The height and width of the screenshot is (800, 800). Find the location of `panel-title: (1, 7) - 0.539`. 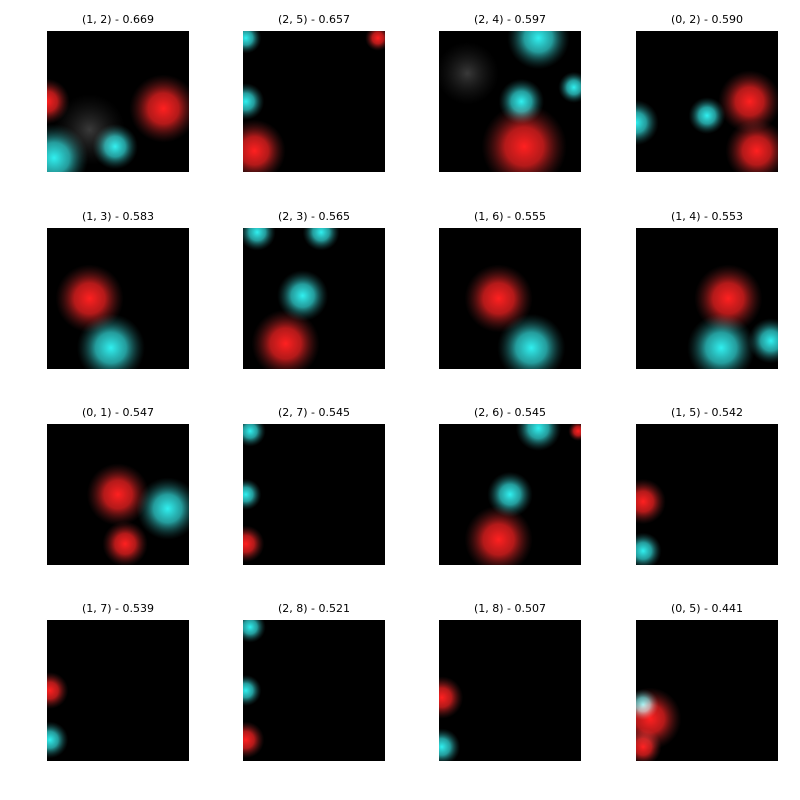

panel-title: (1, 7) - 0.539 is located at coordinates (118, 608).